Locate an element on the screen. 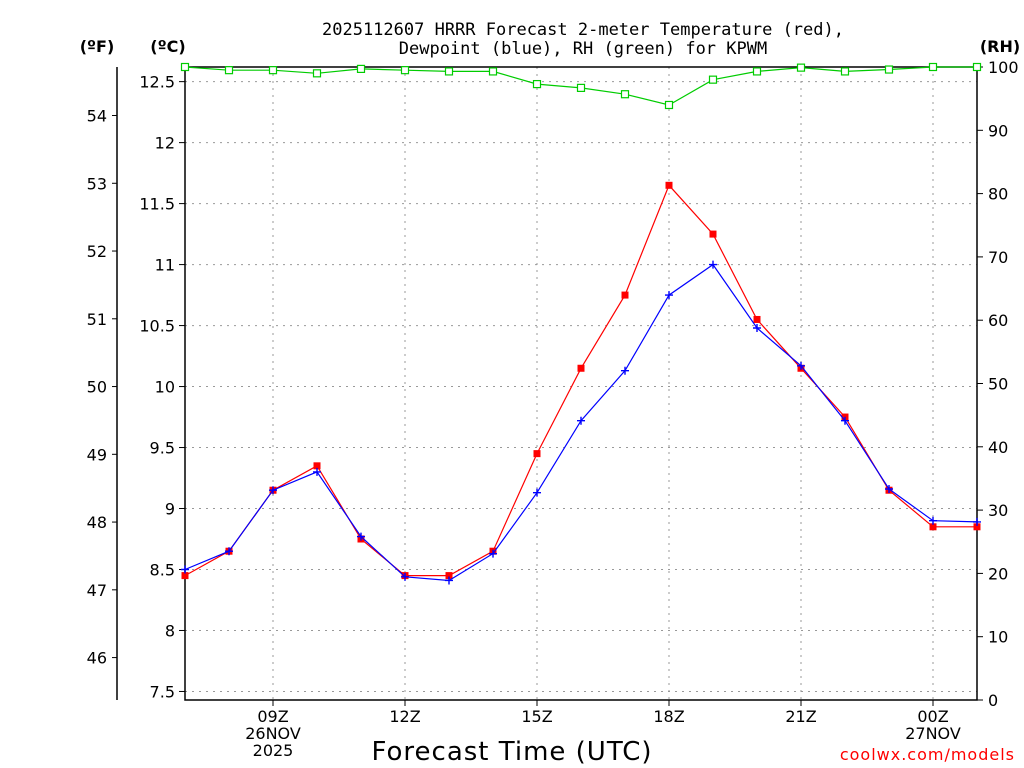 This screenshot has width=1024, height=768. fahrenheit-tick-label: 47 is located at coordinates (97, 590).